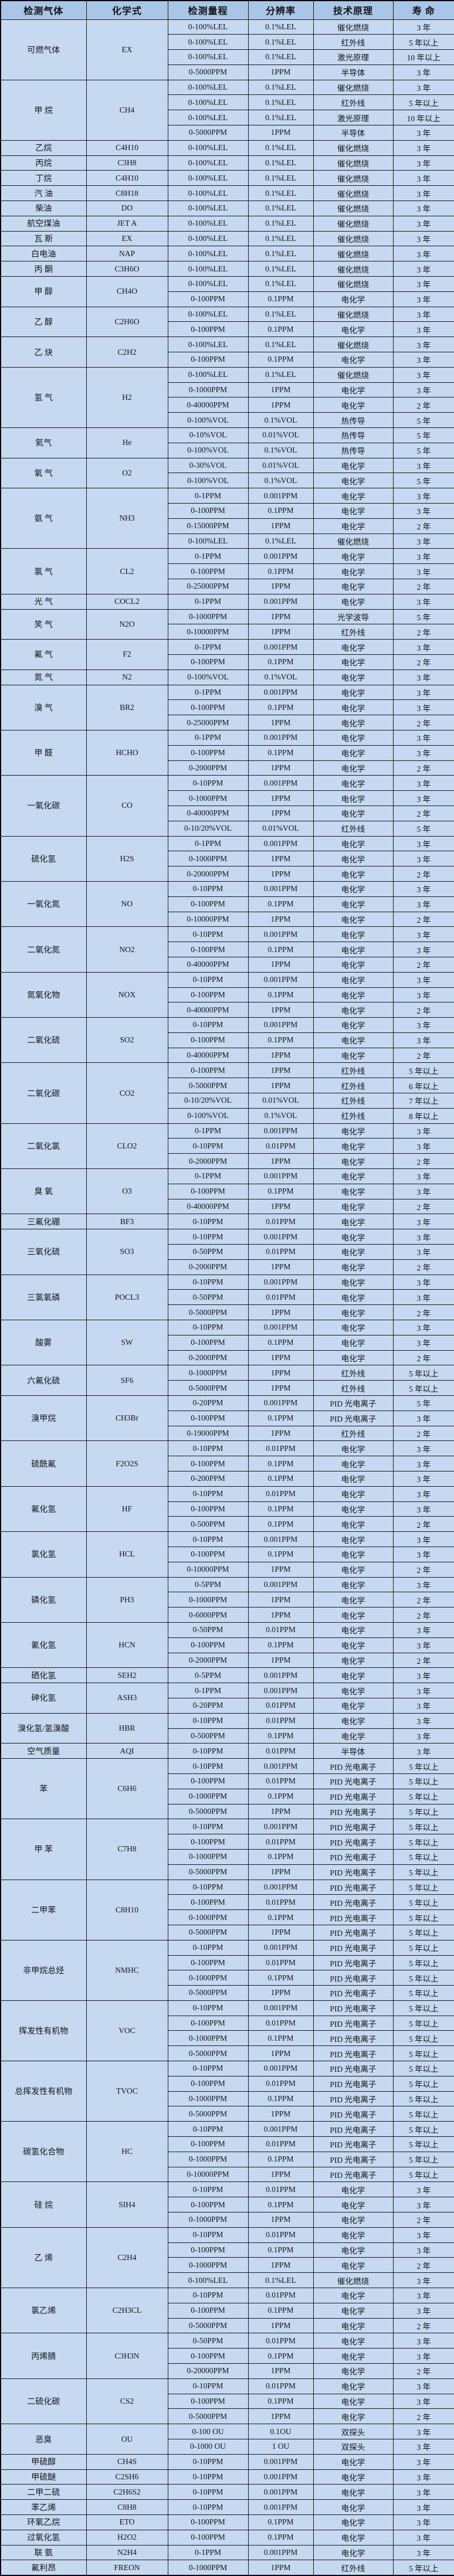 The height and width of the screenshot is (2576, 454). Describe the element at coordinates (43, 753) in the screenshot. I see `gas-name-cell: 甲 醛` at that location.